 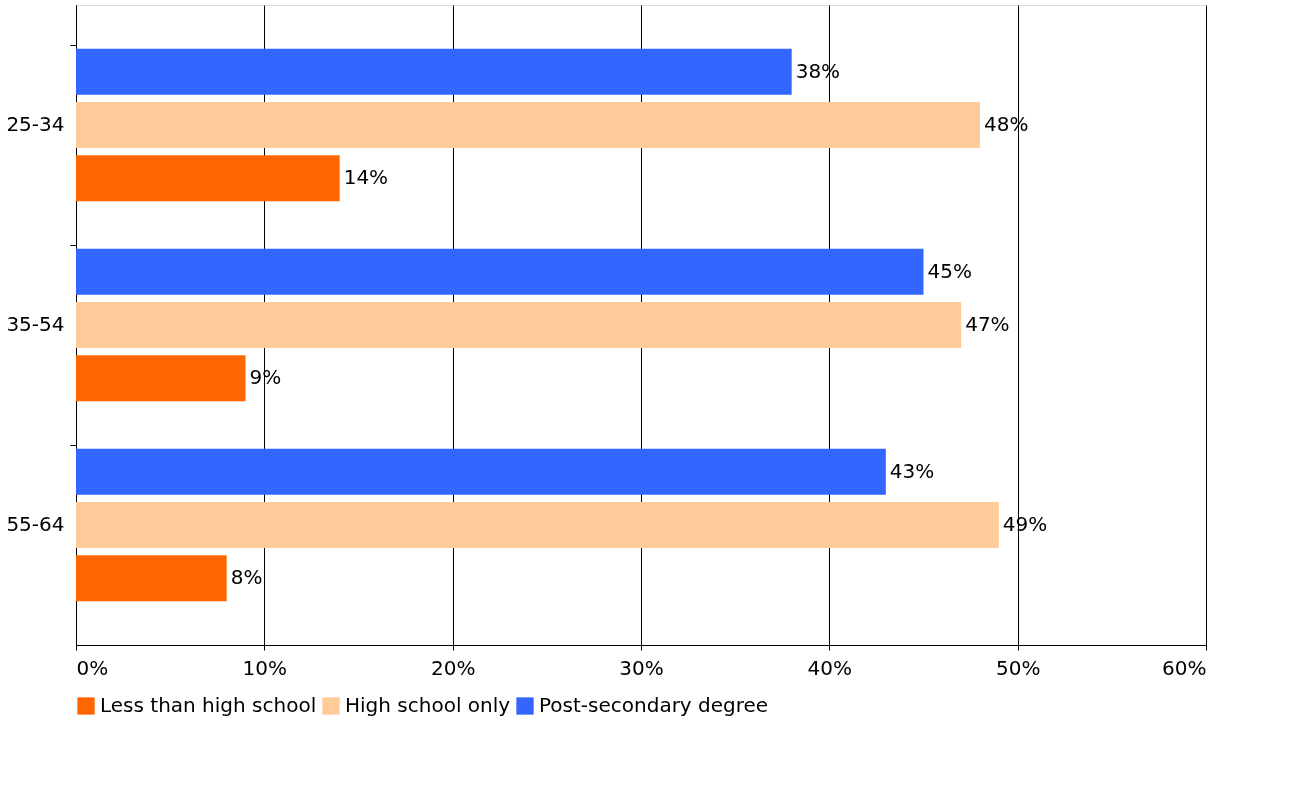 What do you see at coordinates (366, 177) in the screenshot?
I see `data-label: 14%` at bounding box center [366, 177].